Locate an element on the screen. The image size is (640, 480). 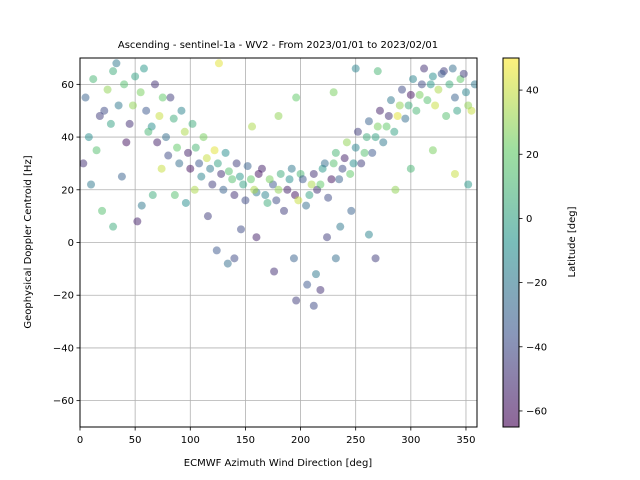
y-tick-label: −60 is located at coordinates (63, 401).